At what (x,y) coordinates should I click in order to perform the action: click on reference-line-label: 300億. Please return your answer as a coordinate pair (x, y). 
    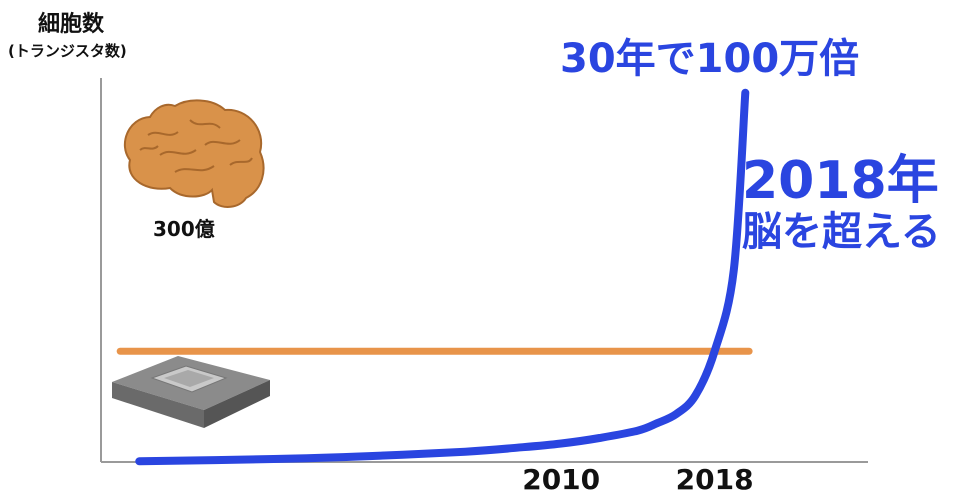
    Looking at the image, I should click on (184, 229).